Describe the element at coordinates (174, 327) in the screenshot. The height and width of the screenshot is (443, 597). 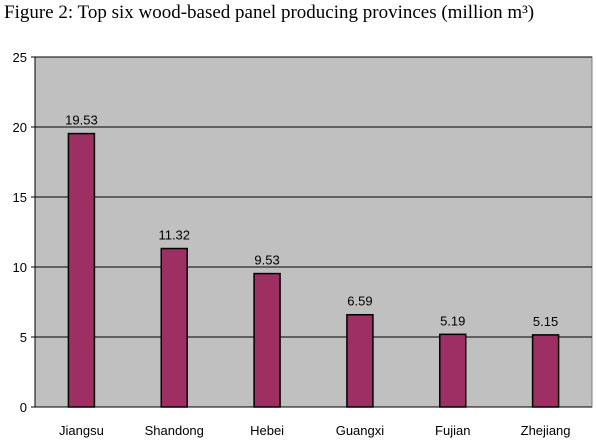
I see `bar-shandong` at that location.